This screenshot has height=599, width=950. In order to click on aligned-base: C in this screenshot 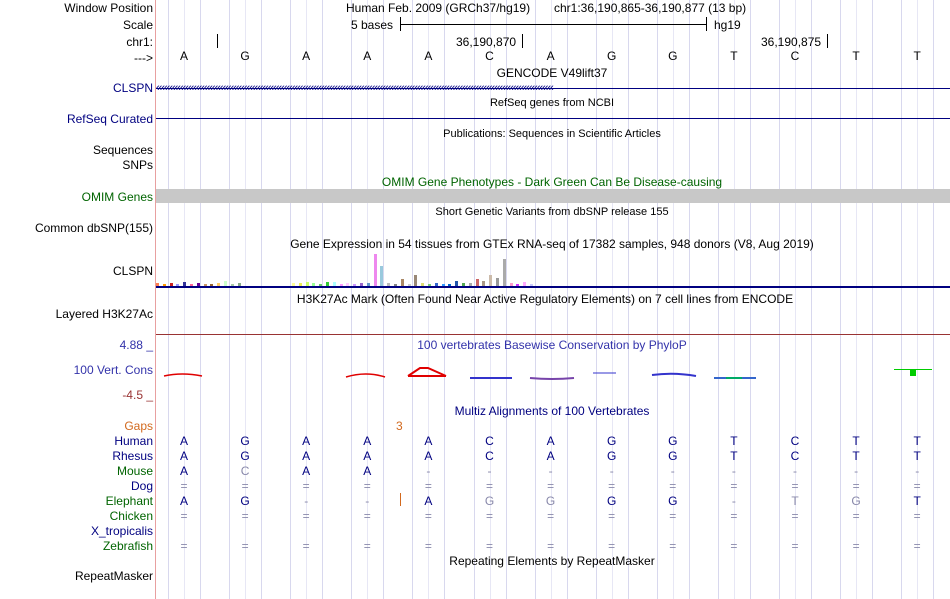, I will do `click(489, 456)`.